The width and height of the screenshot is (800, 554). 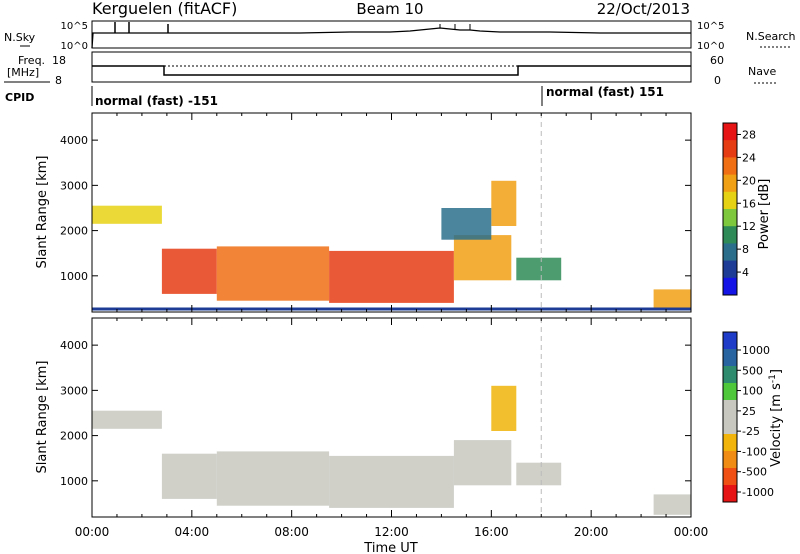 I want to click on noise-panel-frame, so click(x=391, y=34).